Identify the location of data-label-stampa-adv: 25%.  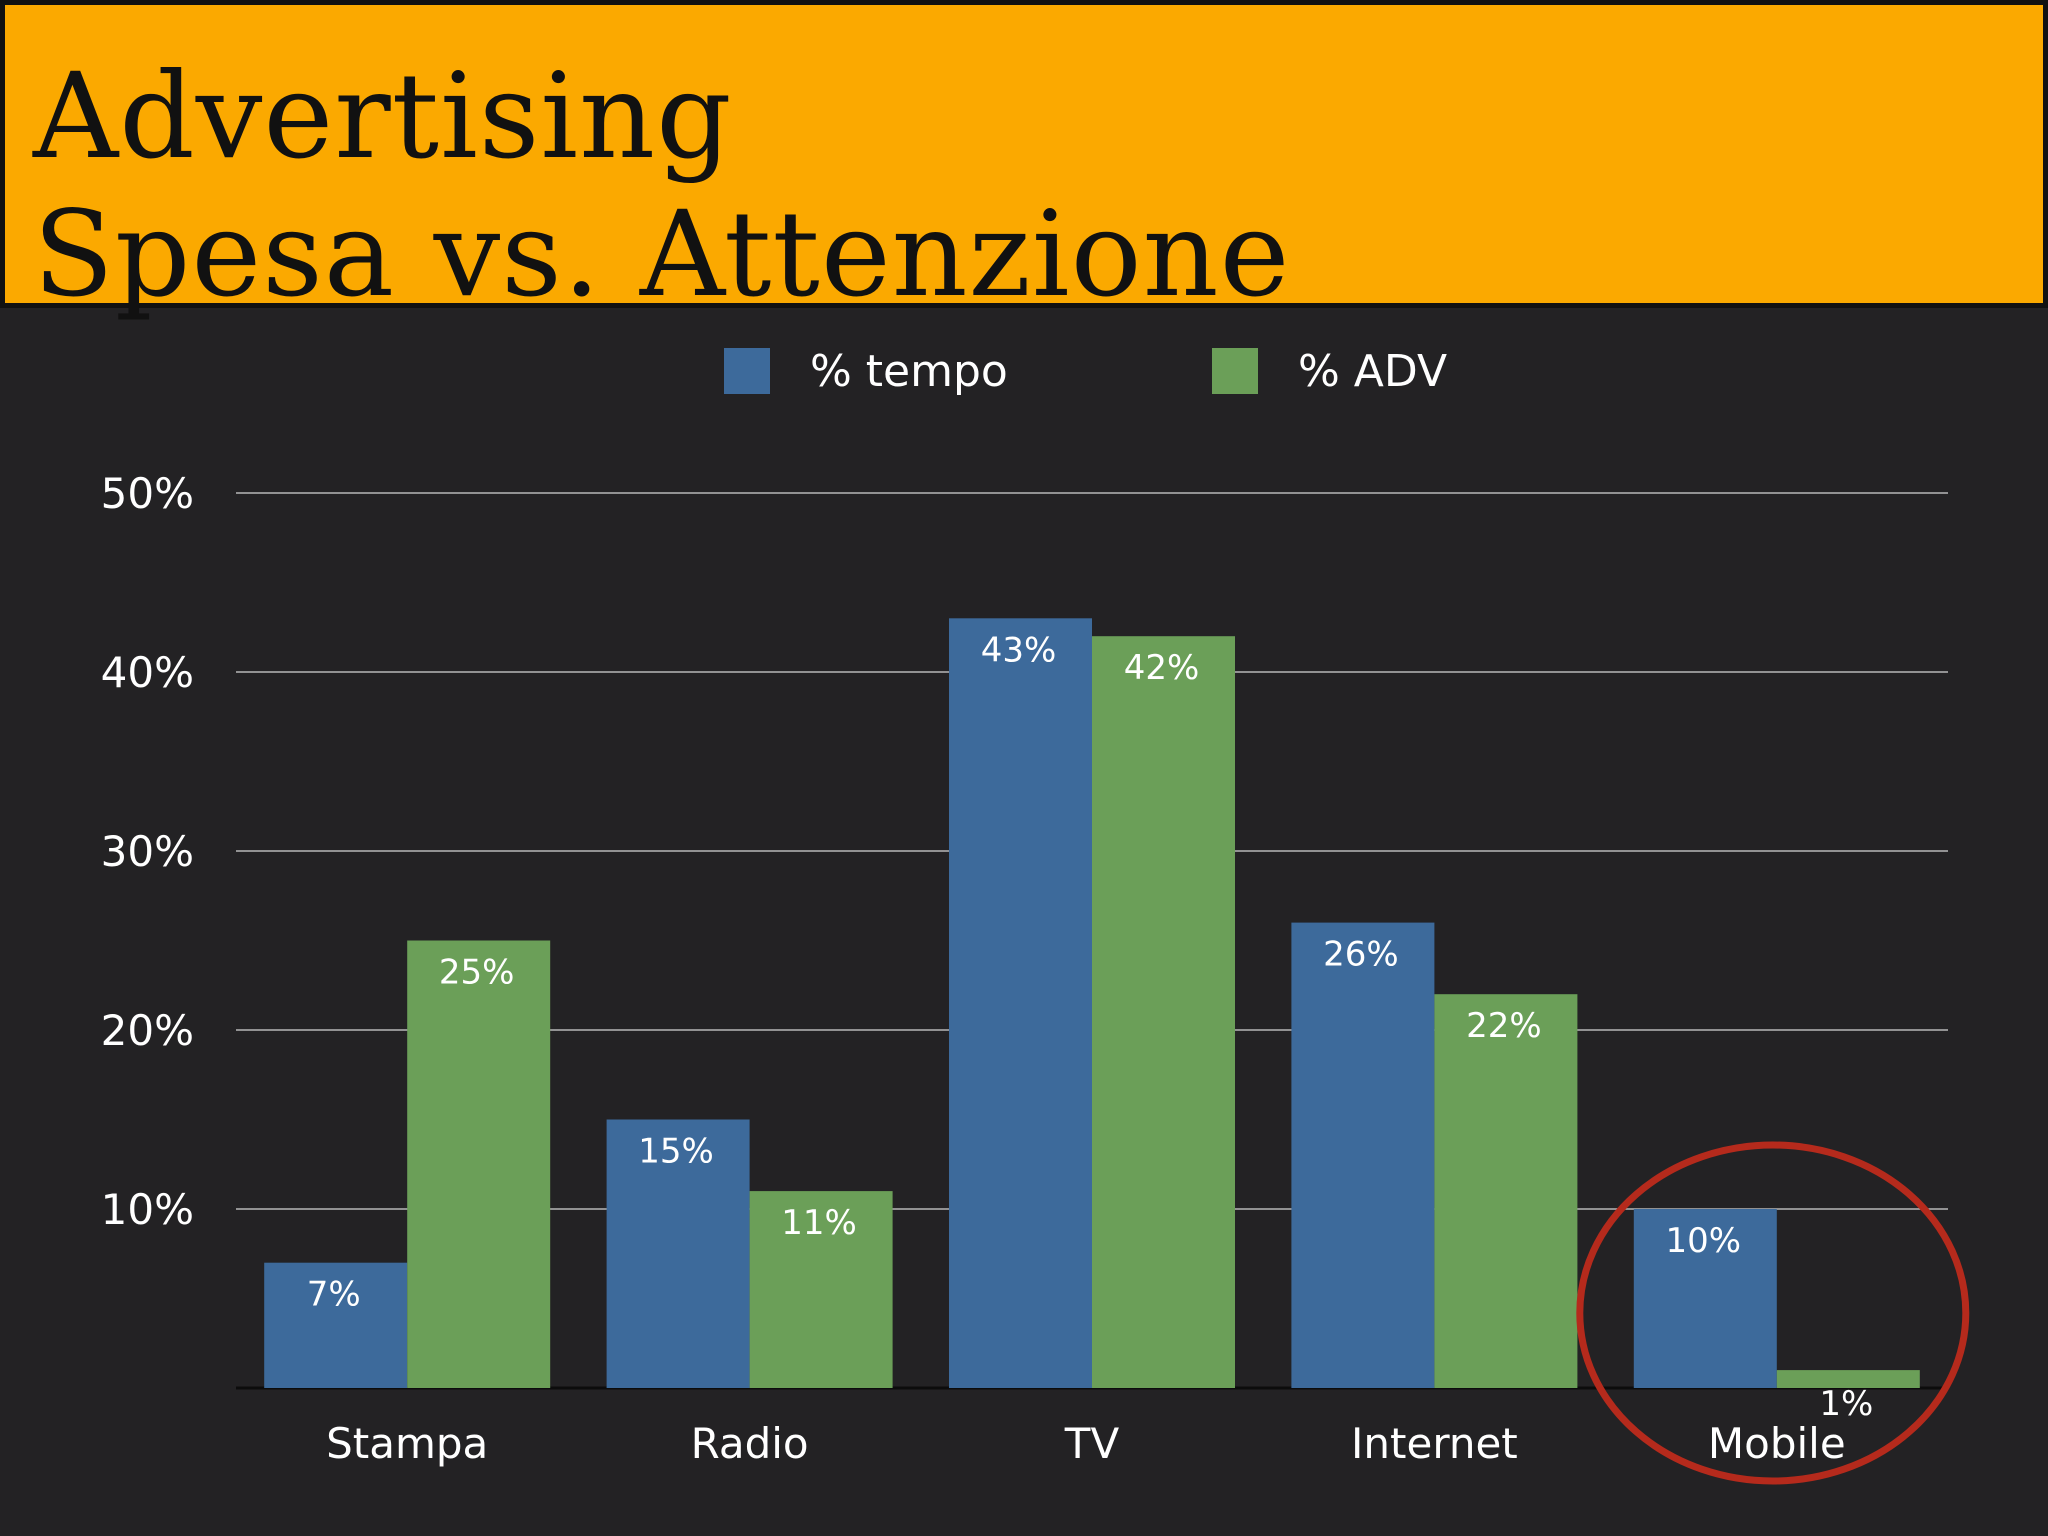
(477, 973).